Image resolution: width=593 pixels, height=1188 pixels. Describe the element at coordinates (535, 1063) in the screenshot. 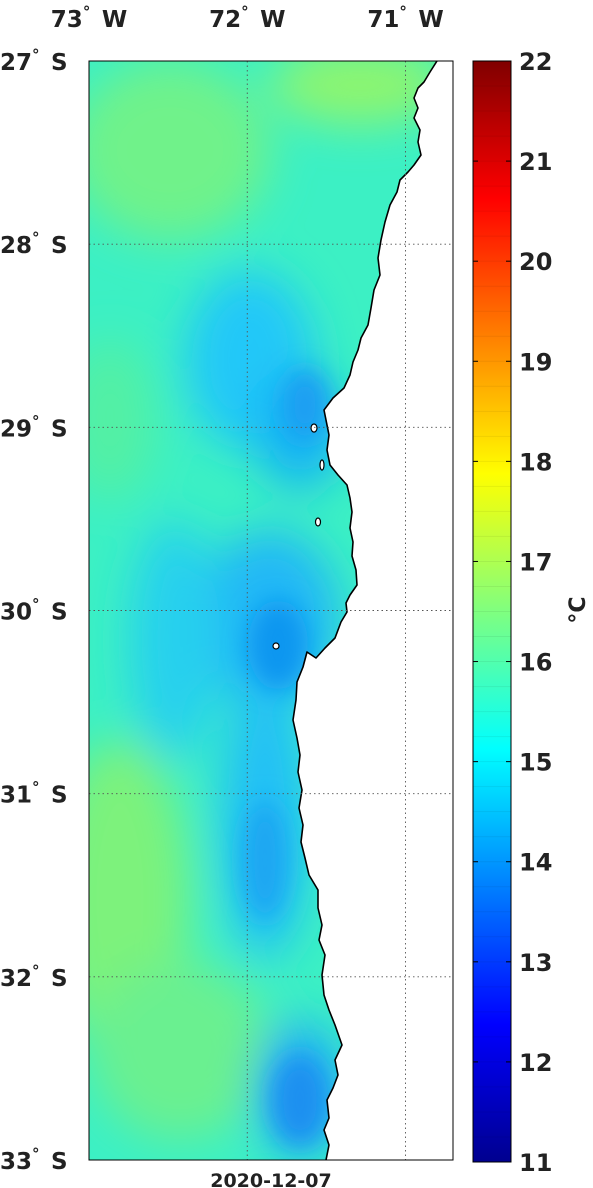

I see `colorbar-tick-label: 12` at that location.